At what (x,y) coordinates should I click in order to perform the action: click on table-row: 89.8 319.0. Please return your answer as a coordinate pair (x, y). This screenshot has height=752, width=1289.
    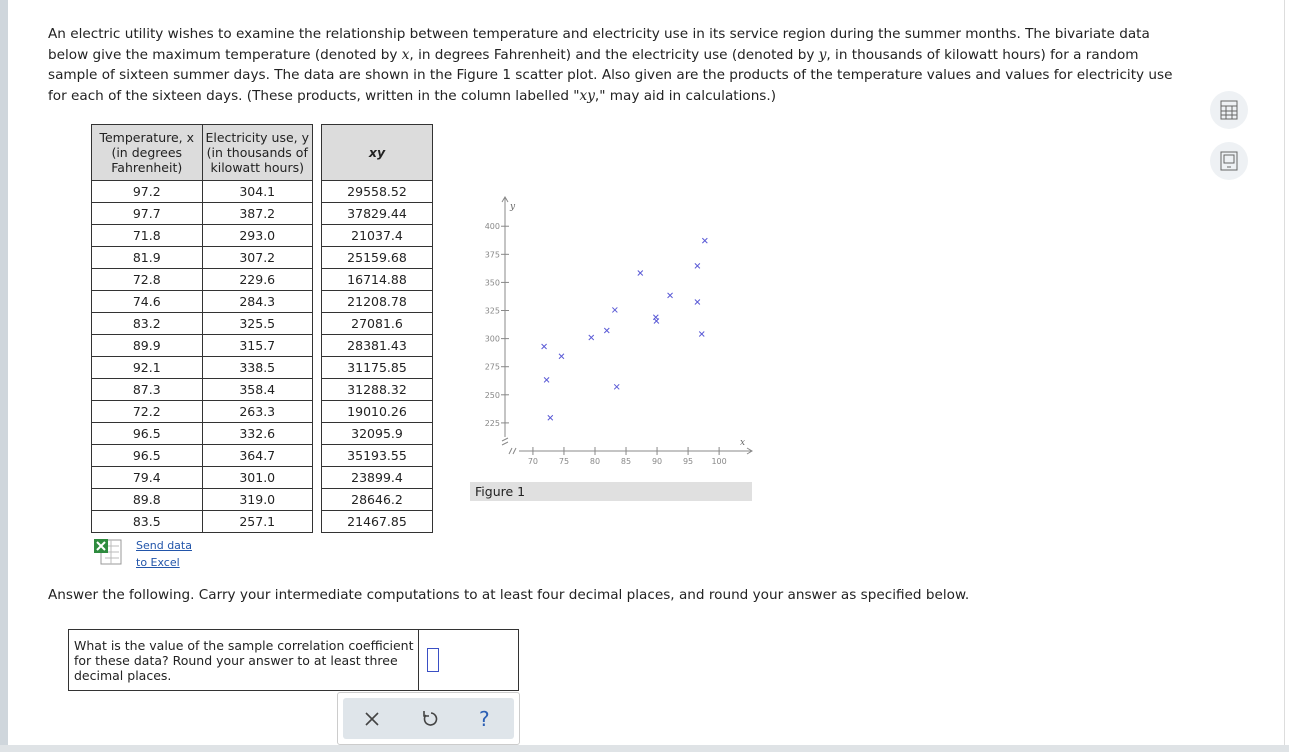
    Looking at the image, I should click on (202, 499).